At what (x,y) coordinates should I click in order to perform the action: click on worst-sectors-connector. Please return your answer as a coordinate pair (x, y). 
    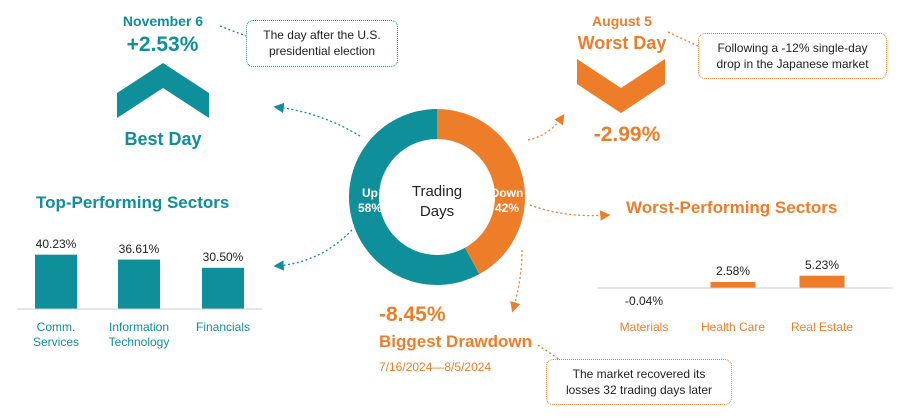
    Looking at the image, I should click on (570, 212).